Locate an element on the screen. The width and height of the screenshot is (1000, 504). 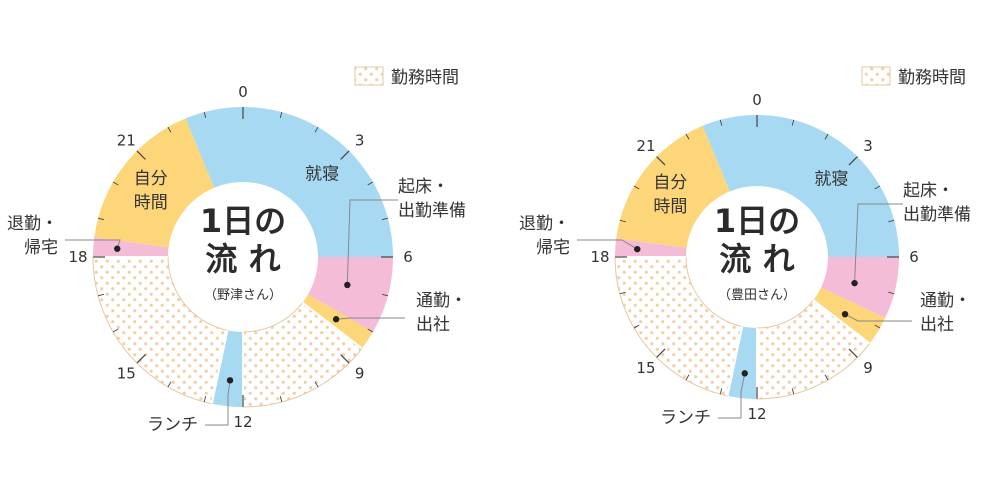
callout-line-退勤帰宅 is located at coordinates (607, 244).